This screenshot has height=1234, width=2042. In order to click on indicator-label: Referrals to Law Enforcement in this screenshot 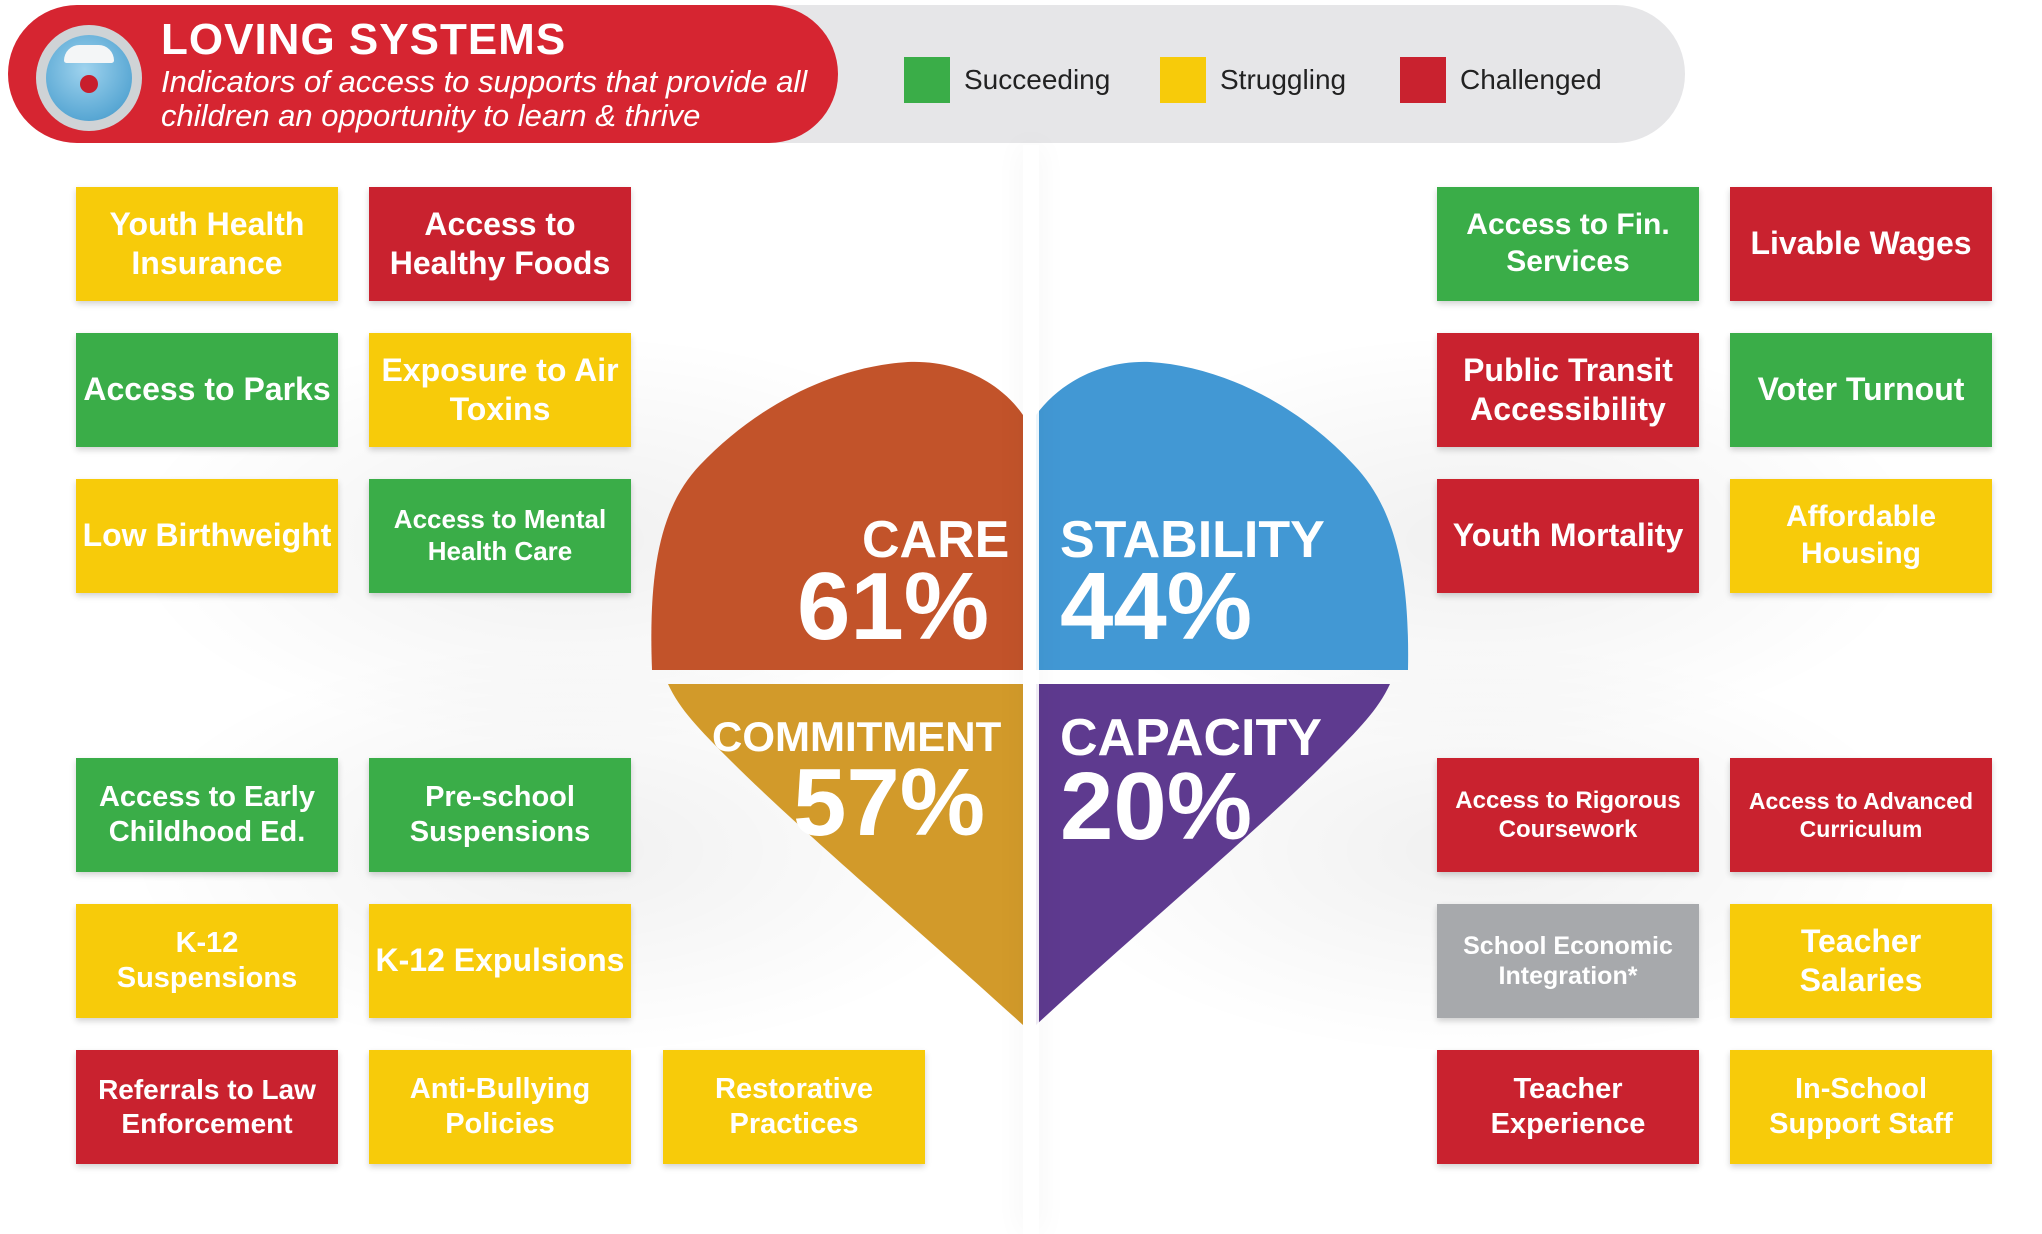, I will do `click(207, 1106)`.